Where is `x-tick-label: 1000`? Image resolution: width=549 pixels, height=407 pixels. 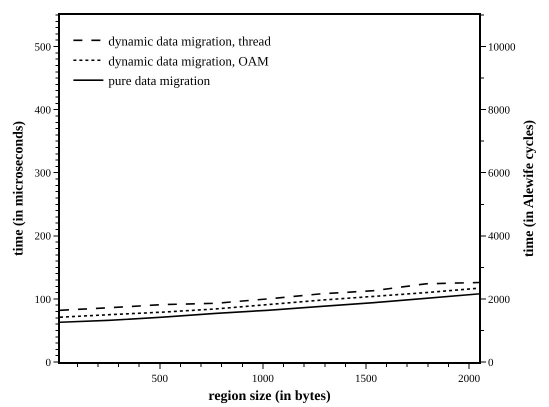 x-tick-label: 1000 is located at coordinates (263, 378).